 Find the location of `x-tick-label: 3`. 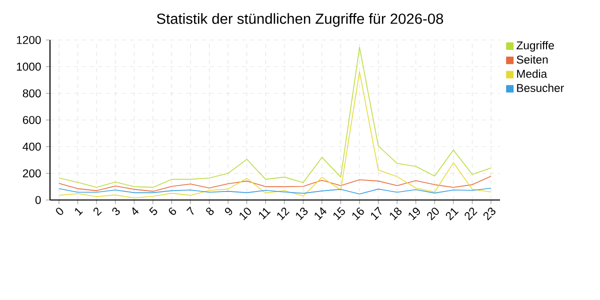

x-tick-label: 3 is located at coordinates (116, 212).